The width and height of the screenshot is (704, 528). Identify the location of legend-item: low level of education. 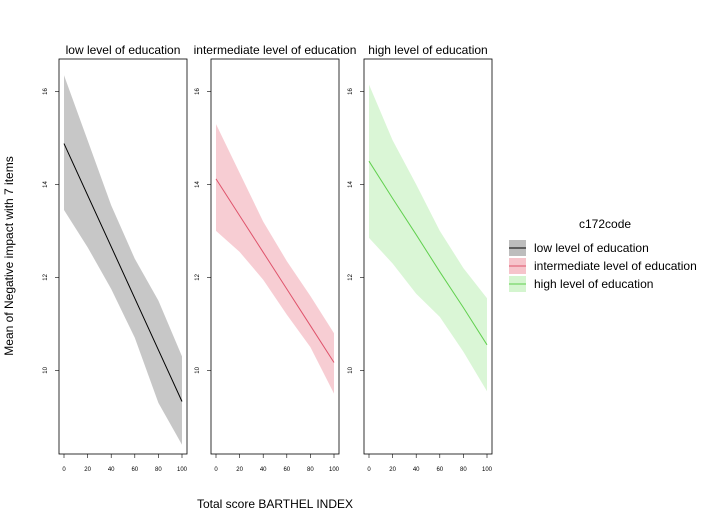
(579, 248).